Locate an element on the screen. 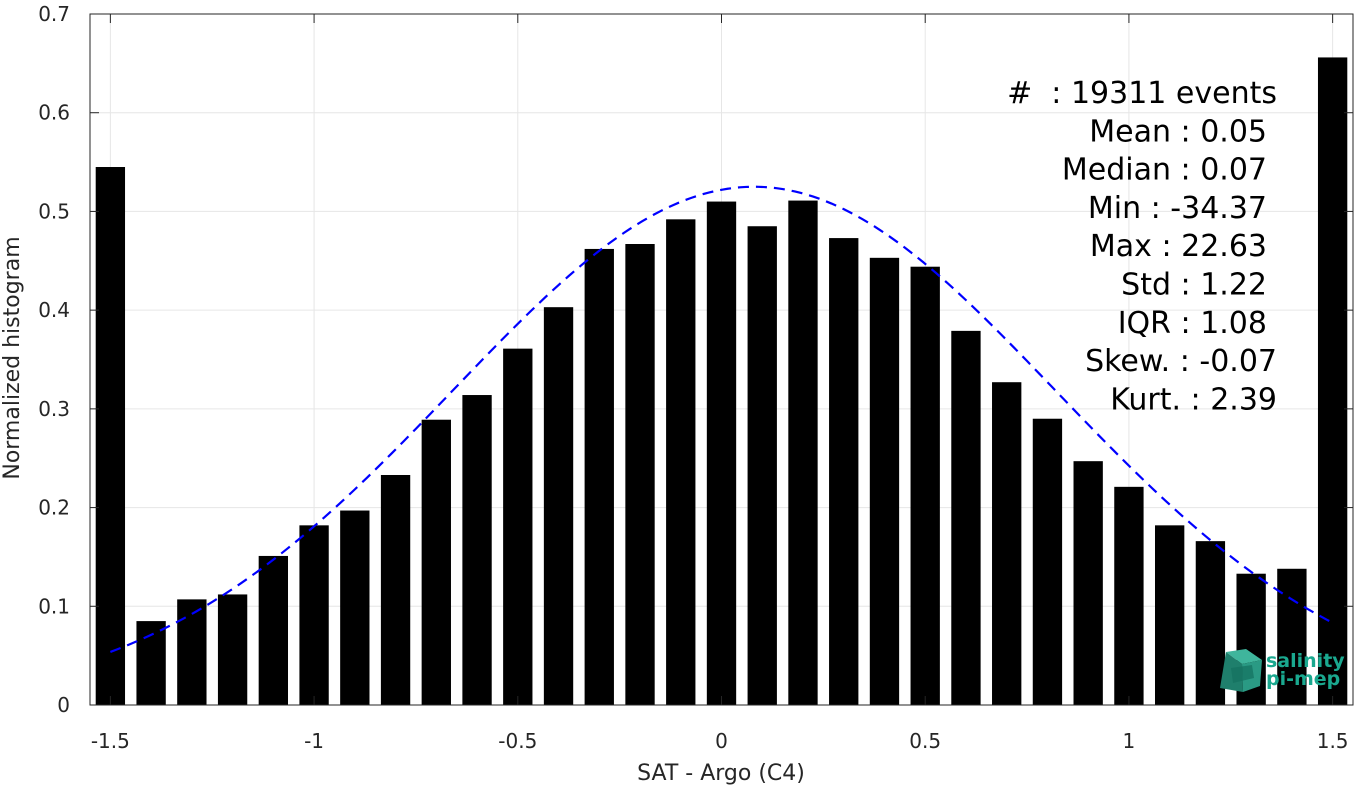 This screenshot has height=787, width=1367. y-tick-label: 0.7 is located at coordinates (54, 14).